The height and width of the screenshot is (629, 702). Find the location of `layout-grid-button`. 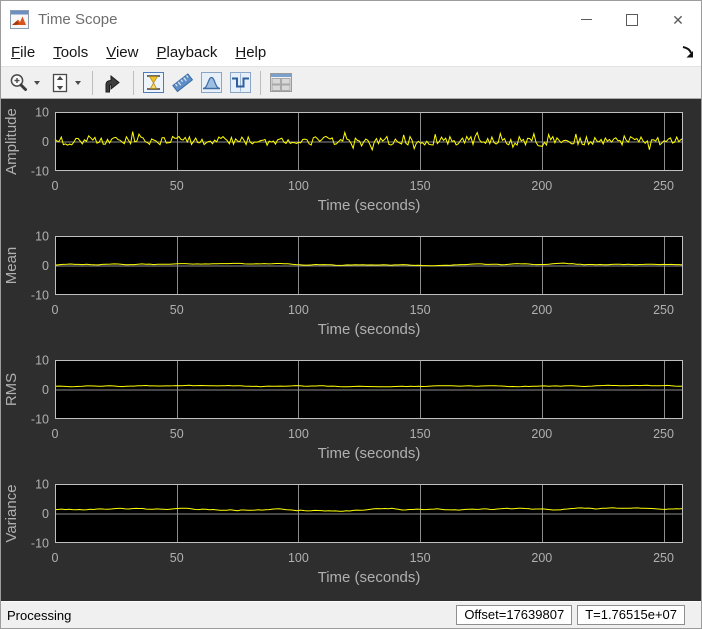

layout-grid-button is located at coordinates (281, 83).